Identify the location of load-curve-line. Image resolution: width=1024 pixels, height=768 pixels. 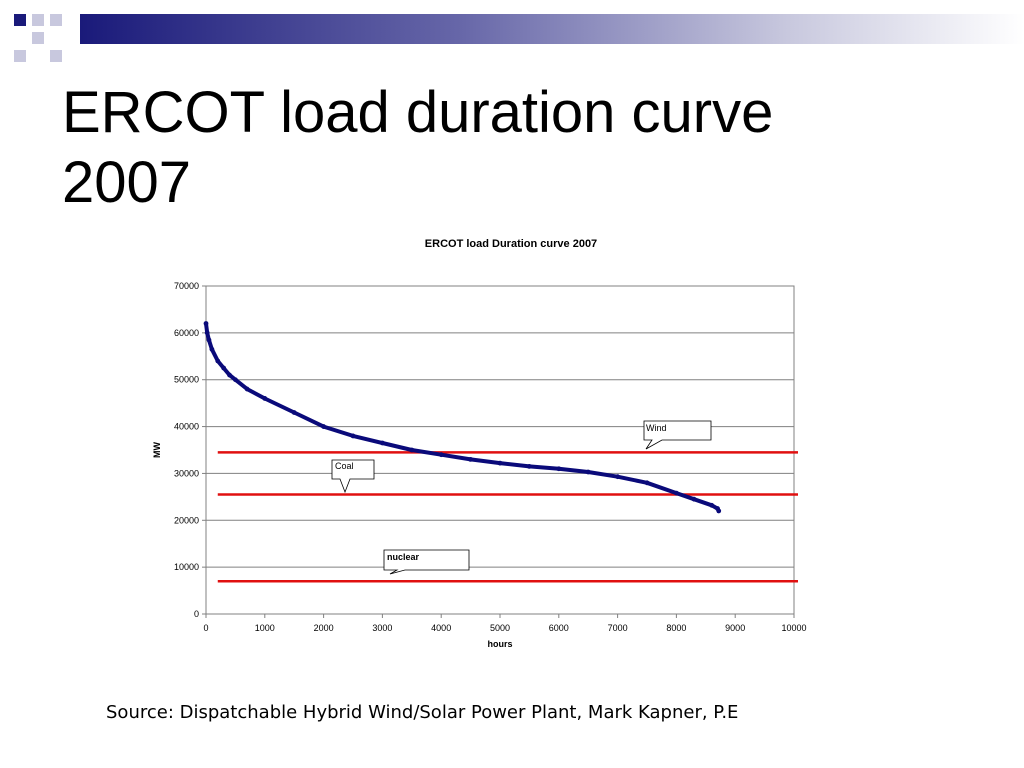
(462, 417).